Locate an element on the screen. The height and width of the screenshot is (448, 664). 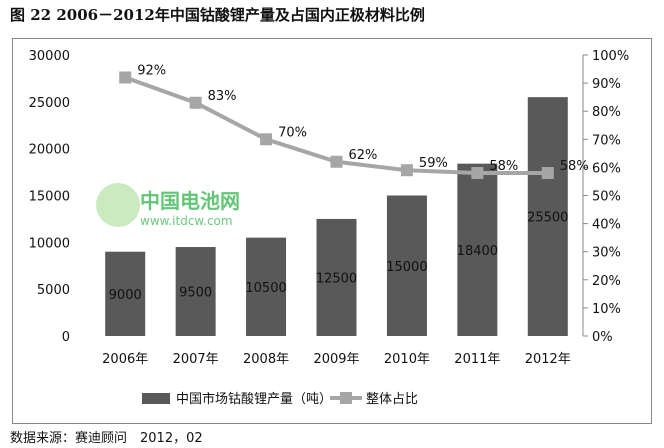
right-tick-label: 80% is located at coordinates (606, 112).